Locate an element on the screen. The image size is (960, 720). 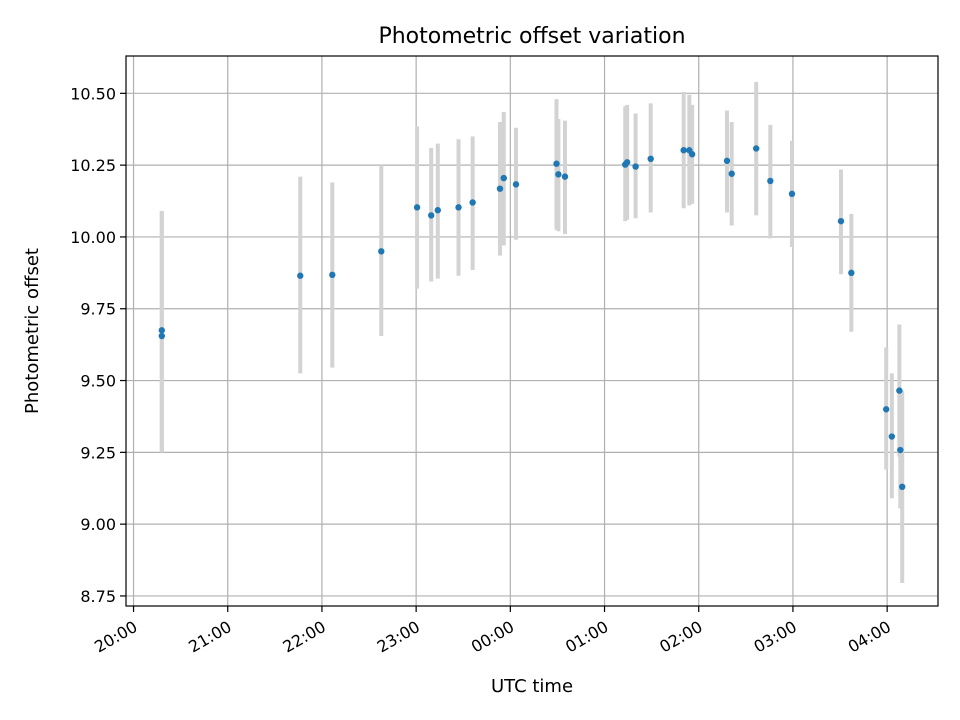
y-tick-label: 8.75 is located at coordinates (98, 596).